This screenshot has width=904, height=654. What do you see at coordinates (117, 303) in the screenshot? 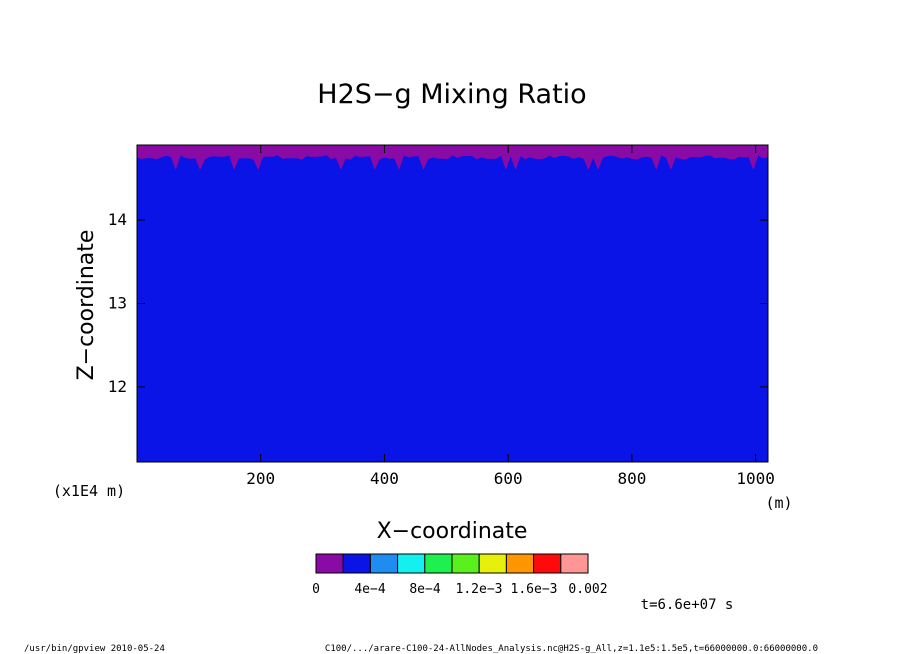
I see `y-tick-label: 13` at bounding box center [117, 303].